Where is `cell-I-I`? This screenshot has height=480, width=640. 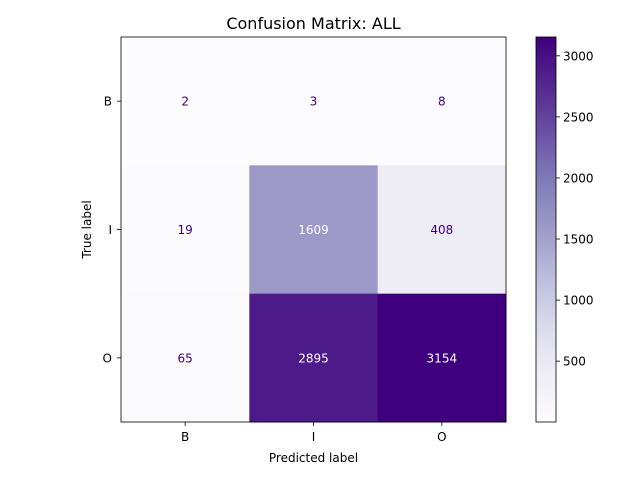 cell-I-I is located at coordinates (314, 230).